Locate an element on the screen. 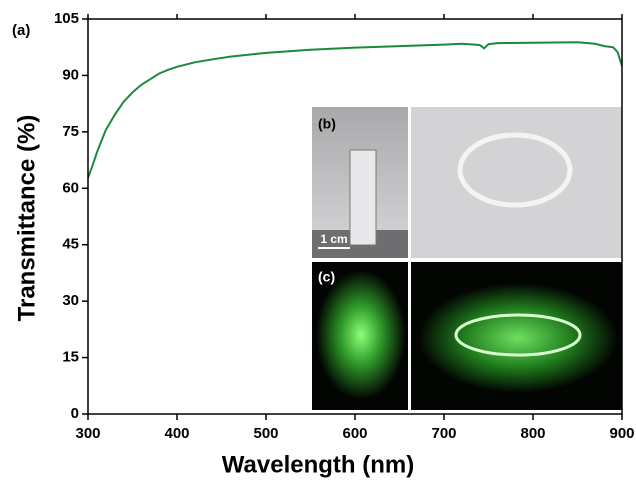 This screenshot has width=636, height=483. inset-label-b: (b) is located at coordinates (327, 124).